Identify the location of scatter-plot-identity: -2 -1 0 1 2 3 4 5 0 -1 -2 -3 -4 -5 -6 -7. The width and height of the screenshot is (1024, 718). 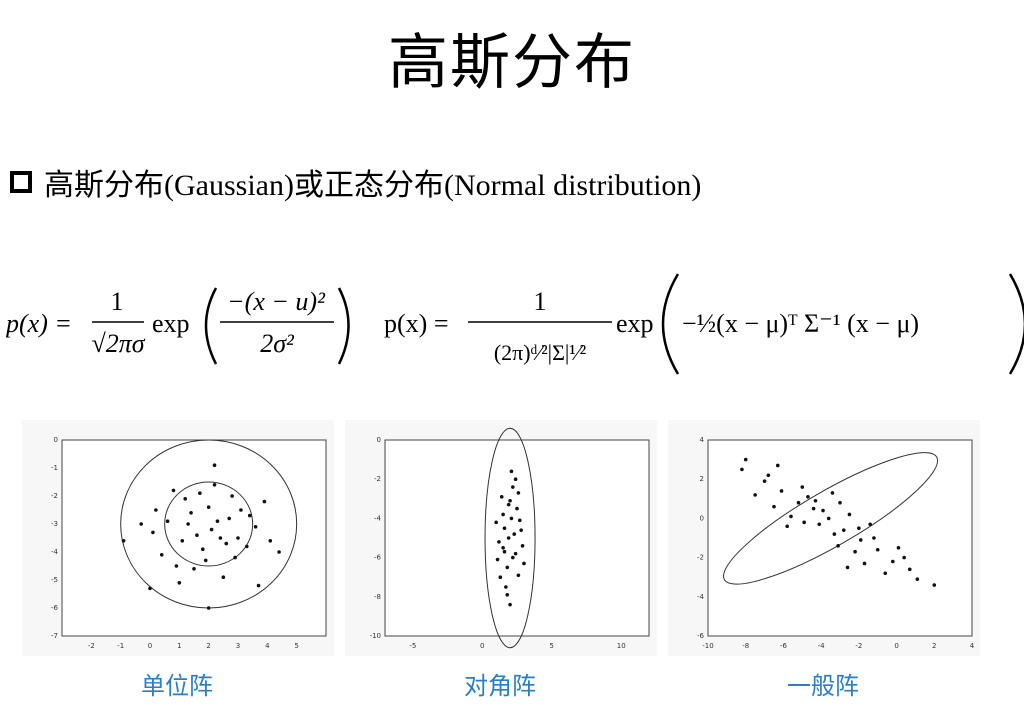
(178, 538).